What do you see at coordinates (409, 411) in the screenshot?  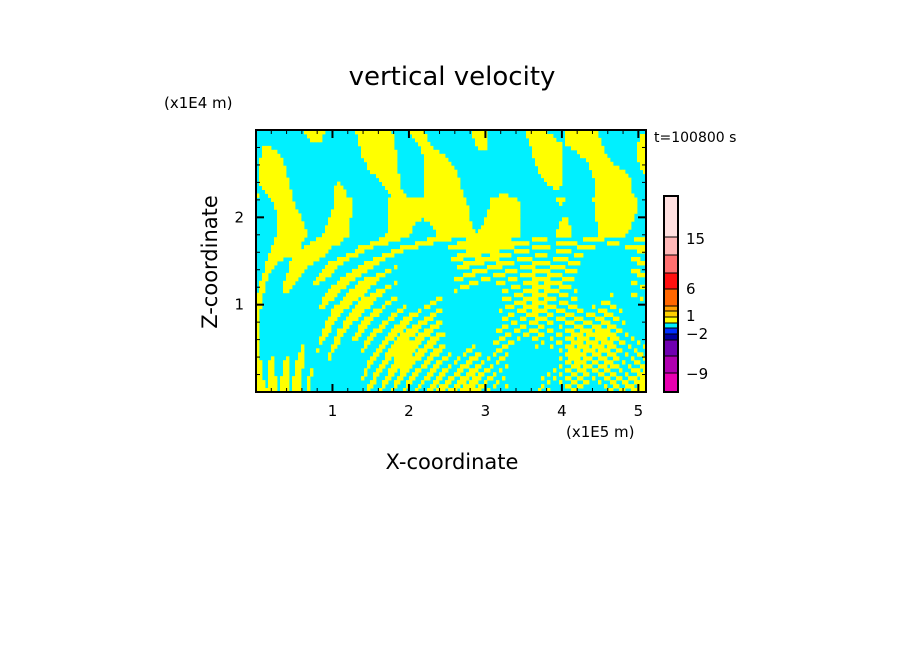 I see `x-tick-label: 2` at bounding box center [409, 411].